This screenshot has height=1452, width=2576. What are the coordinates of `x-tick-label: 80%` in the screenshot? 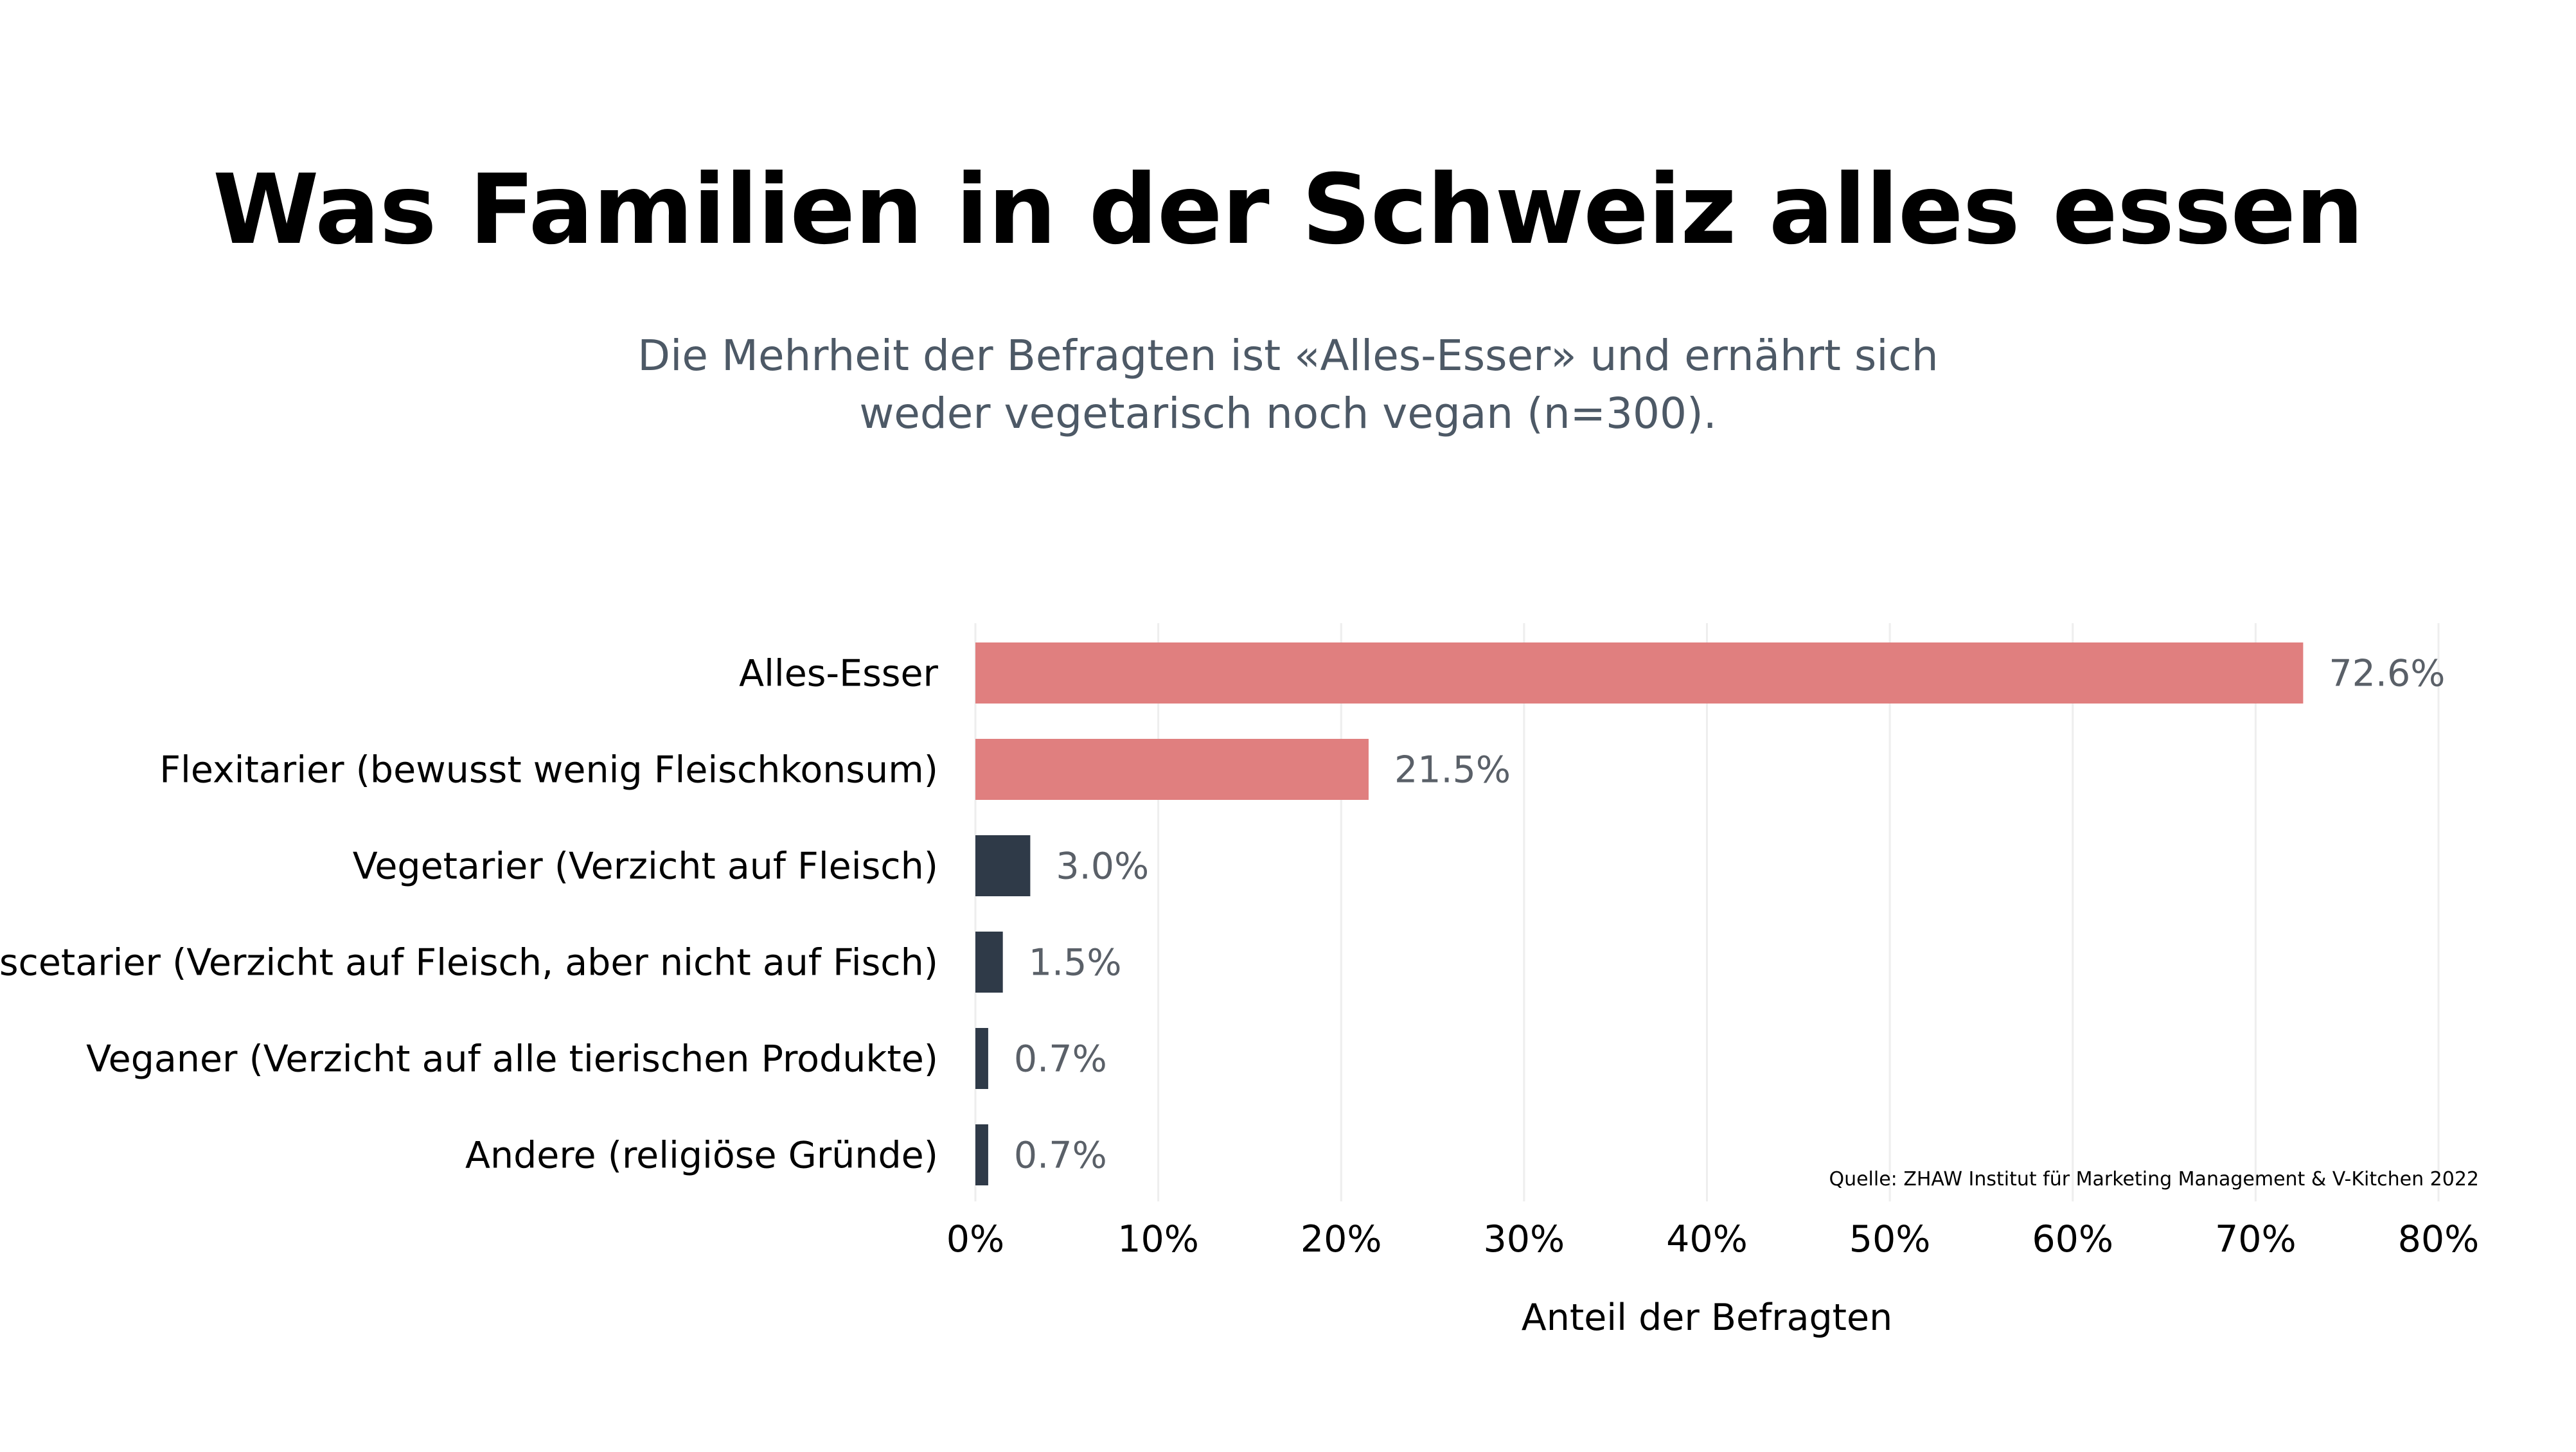 It's located at (2439, 1239).